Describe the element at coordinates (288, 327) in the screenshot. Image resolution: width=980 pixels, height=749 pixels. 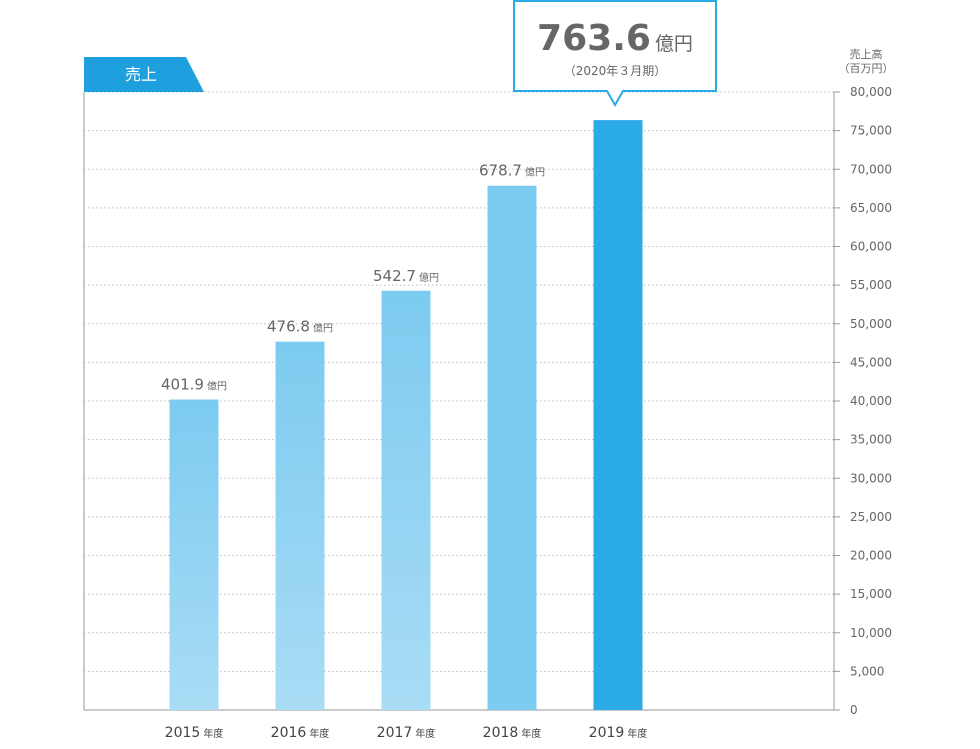
I see `value-label-number: 476.8` at that location.